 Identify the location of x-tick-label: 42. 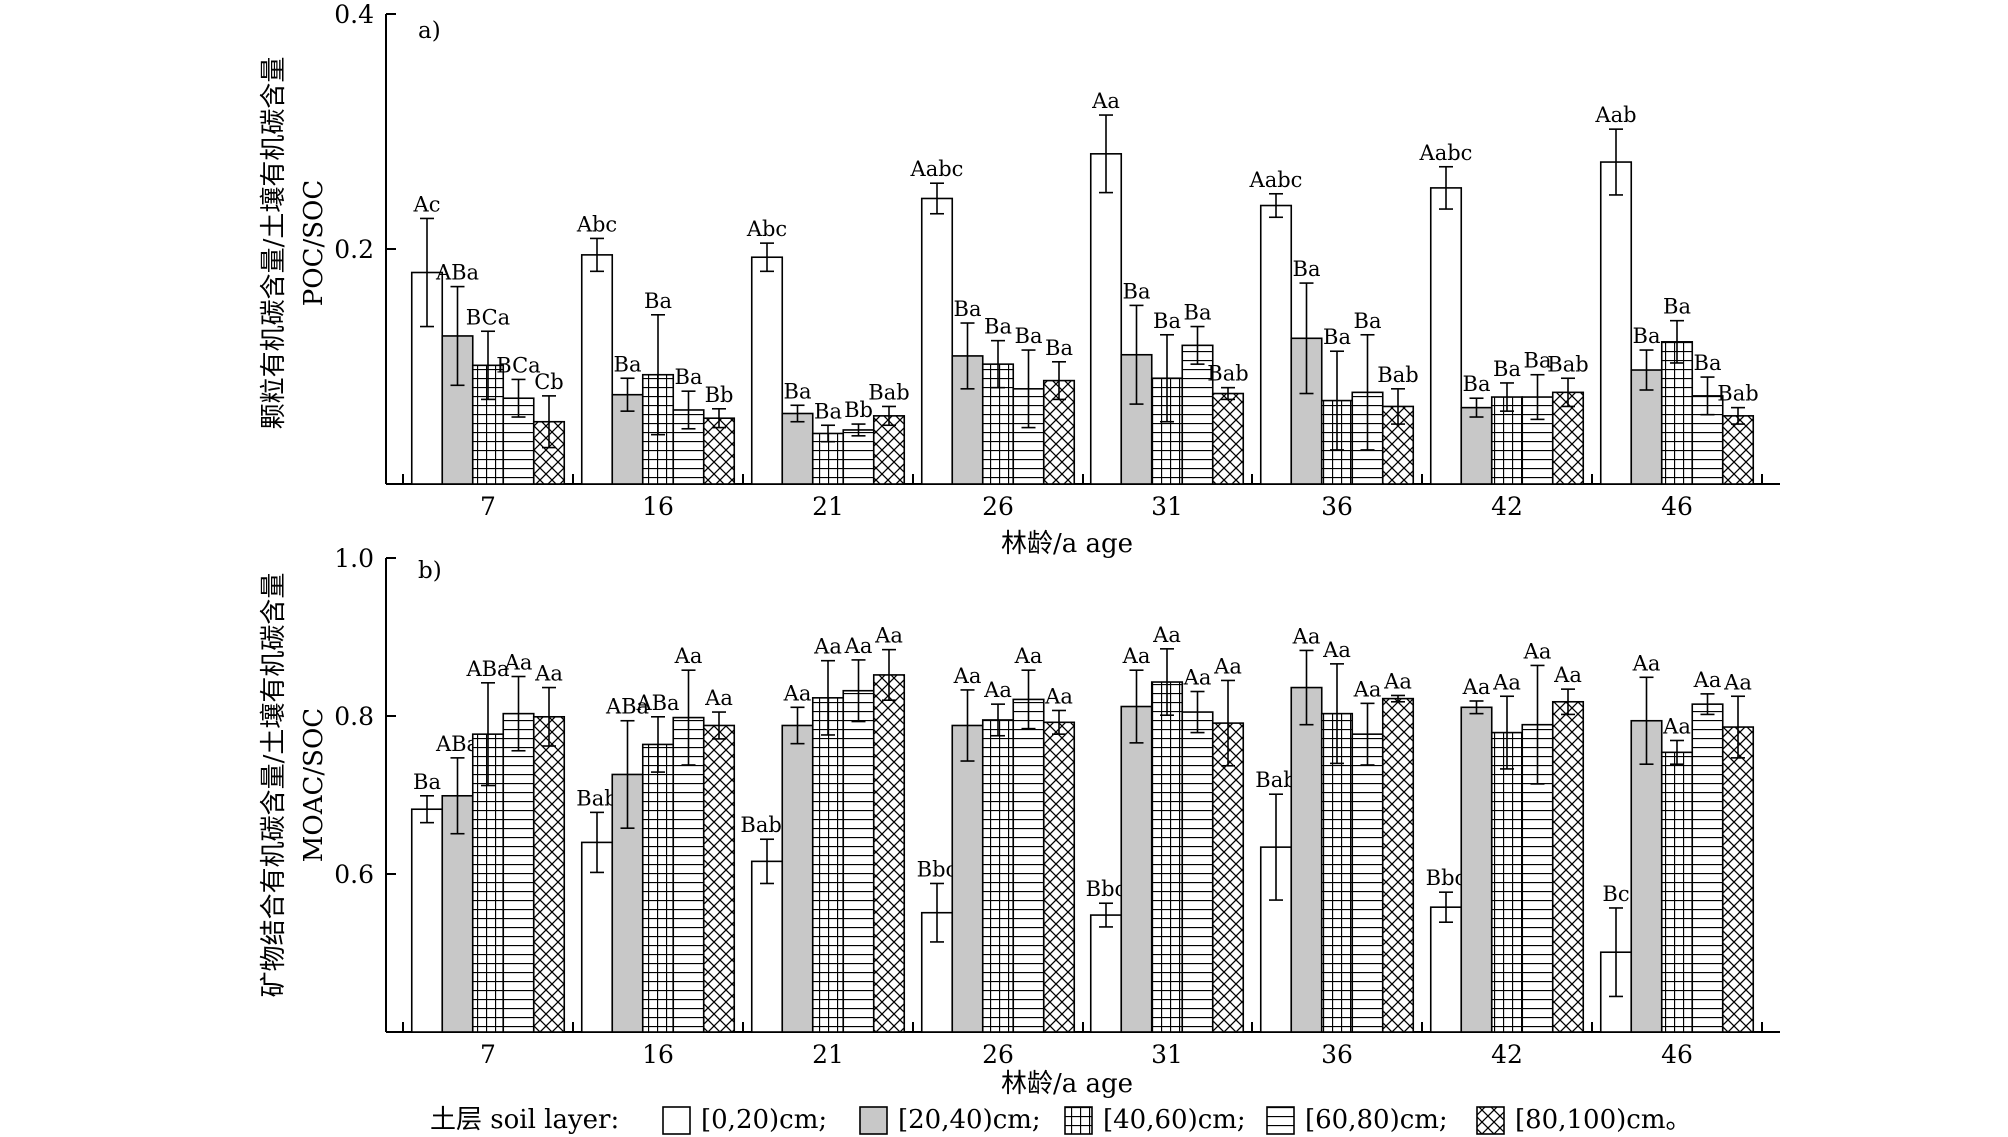
(1507, 1054).